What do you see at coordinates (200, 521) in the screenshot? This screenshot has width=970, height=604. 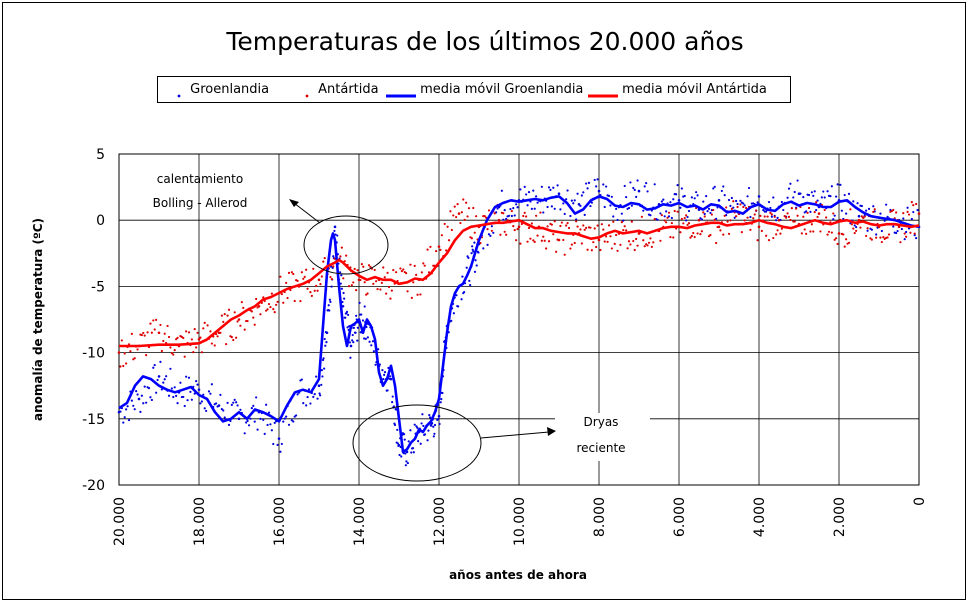 I see `x-tick-label: 18.000` at bounding box center [200, 521].